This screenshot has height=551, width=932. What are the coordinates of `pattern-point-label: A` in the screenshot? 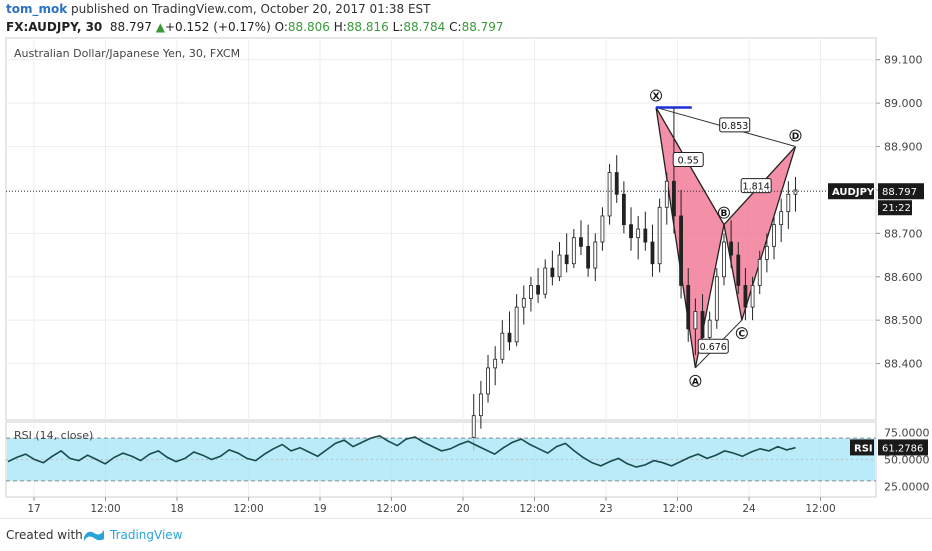 It's located at (695, 382).